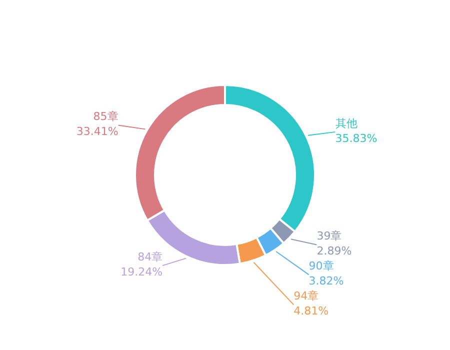  I want to click on slice-label: 85章, so click(105, 117).